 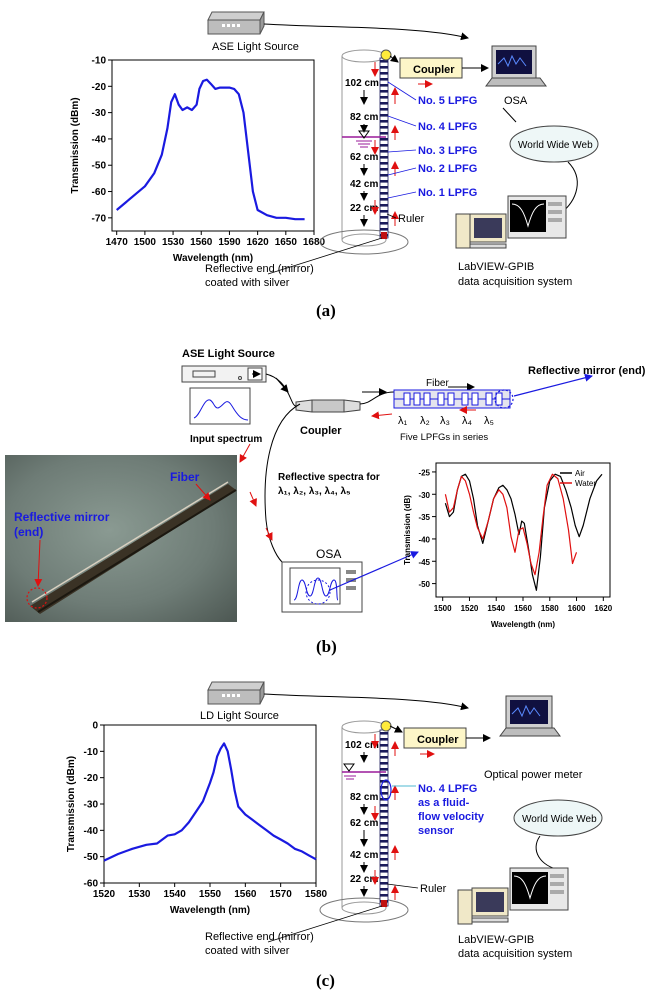 What do you see at coordinates (329, 477) in the screenshot?
I see `spectra-label-line1: Reflective spectra for` at bounding box center [329, 477].